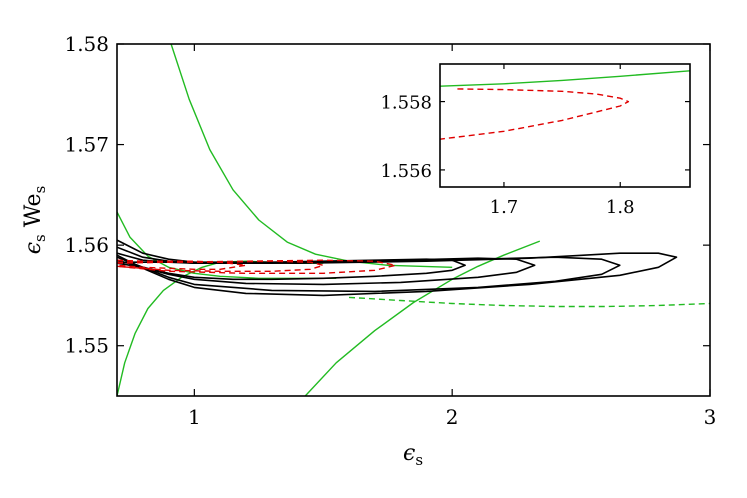  I want to click on inset-x-tick-label-1: 1.8, so click(620, 207).